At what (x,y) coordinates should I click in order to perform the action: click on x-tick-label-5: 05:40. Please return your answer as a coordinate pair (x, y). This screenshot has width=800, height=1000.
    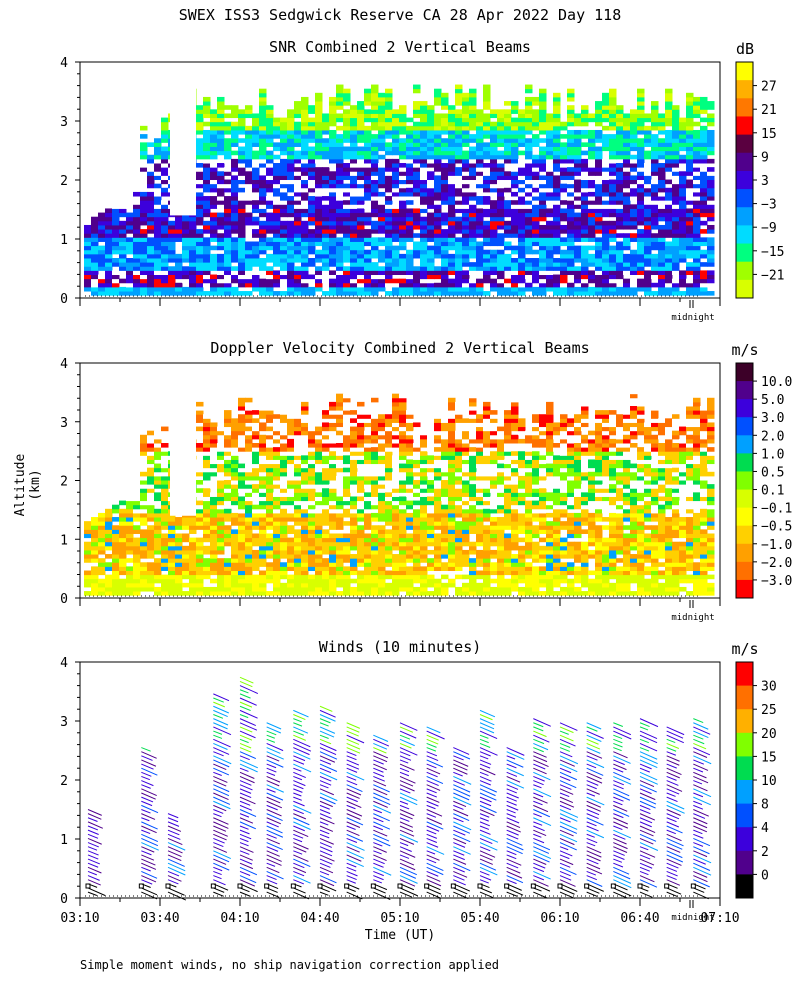
    Looking at the image, I should click on (479, 918).